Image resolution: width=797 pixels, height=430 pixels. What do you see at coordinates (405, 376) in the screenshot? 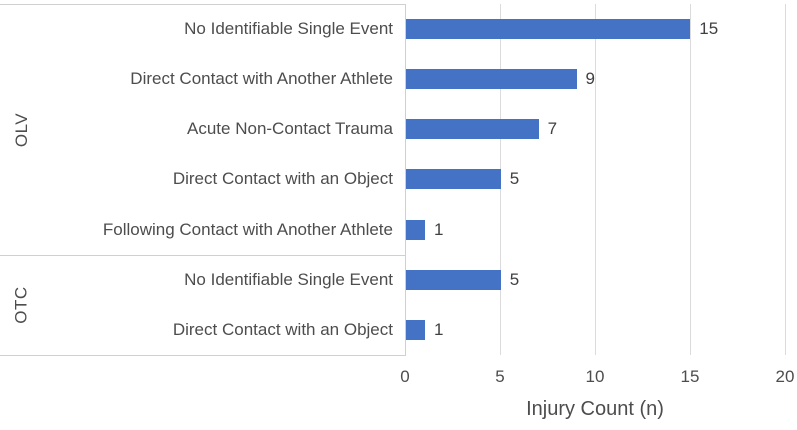
I see `x-tick-label: 0` at bounding box center [405, 376].